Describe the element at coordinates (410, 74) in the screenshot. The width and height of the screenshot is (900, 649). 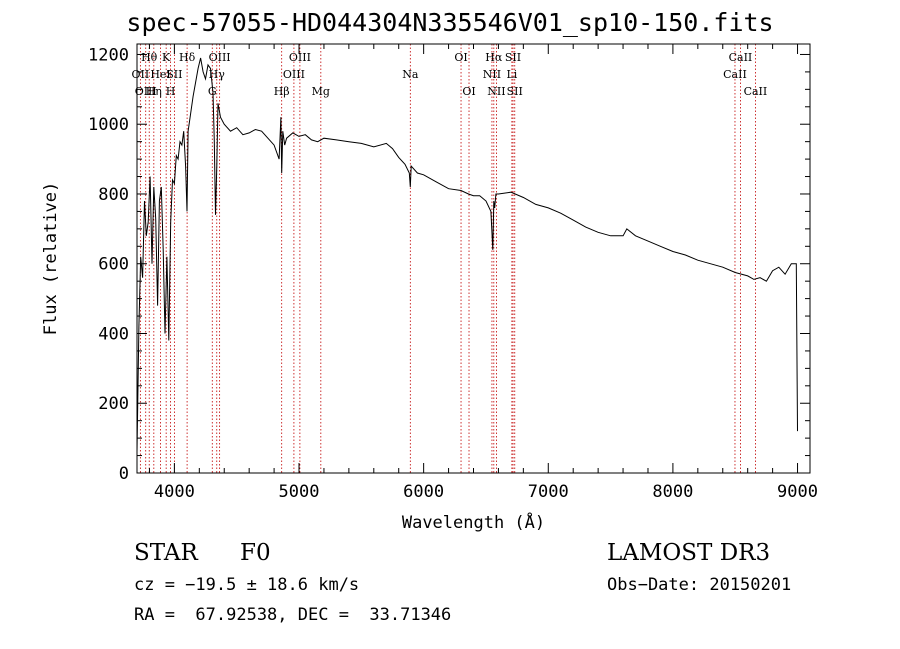
I see `line-marker-label: Na` at that location.